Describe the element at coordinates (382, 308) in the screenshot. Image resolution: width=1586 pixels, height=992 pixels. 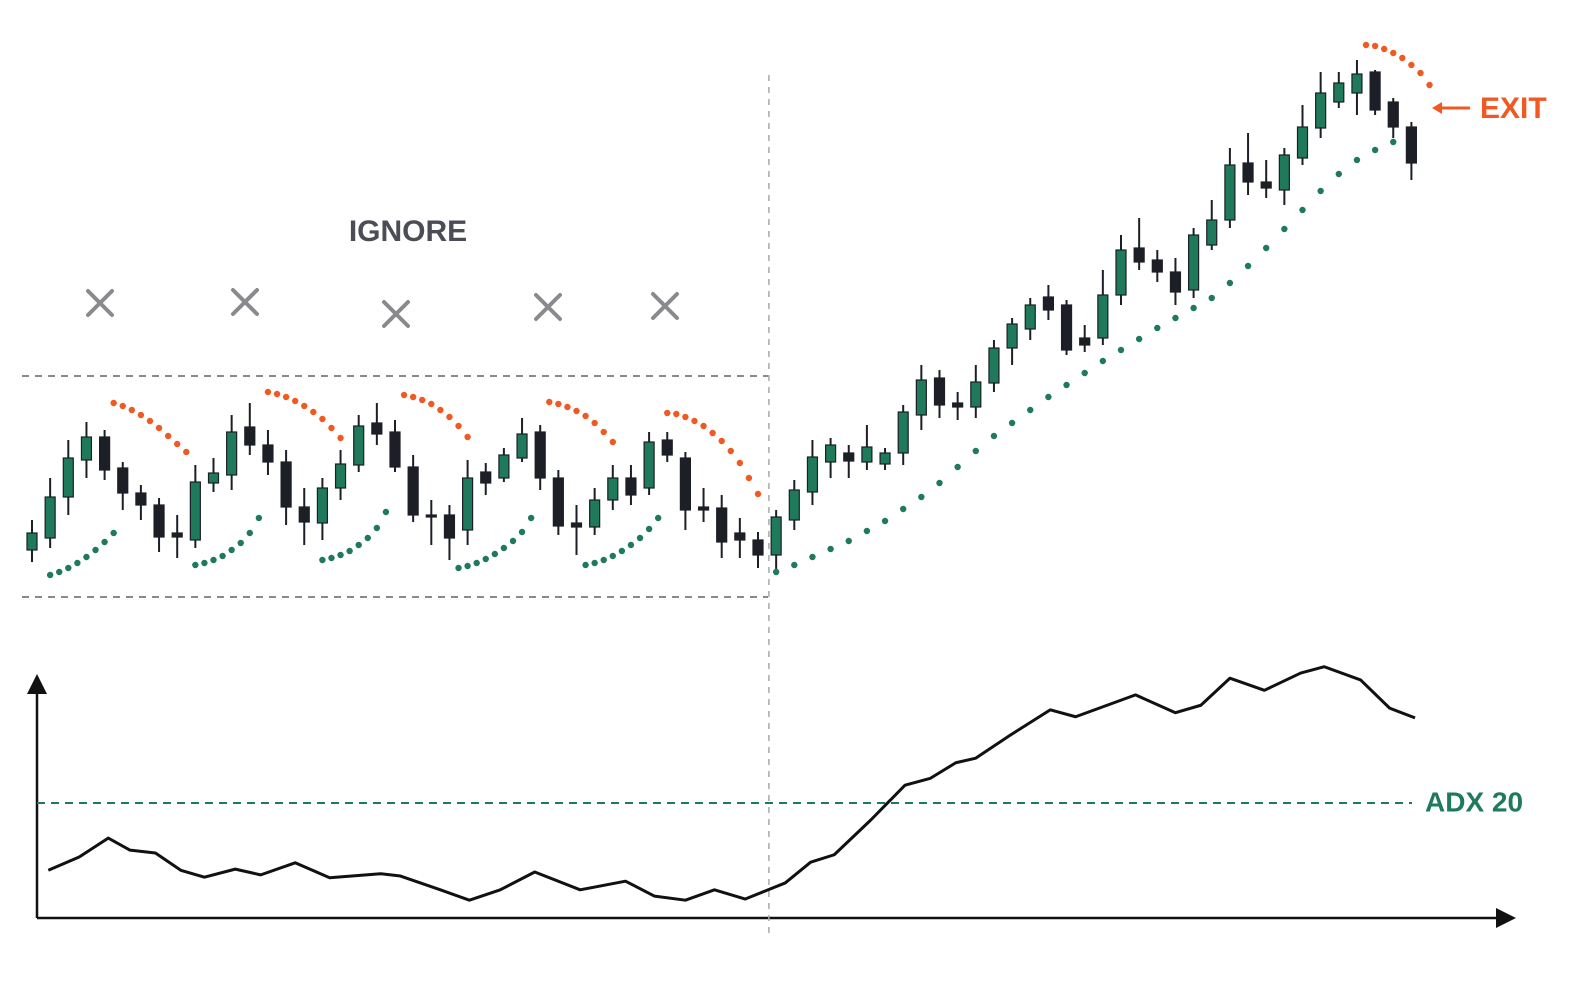
I see `ignore-marks` at that location.